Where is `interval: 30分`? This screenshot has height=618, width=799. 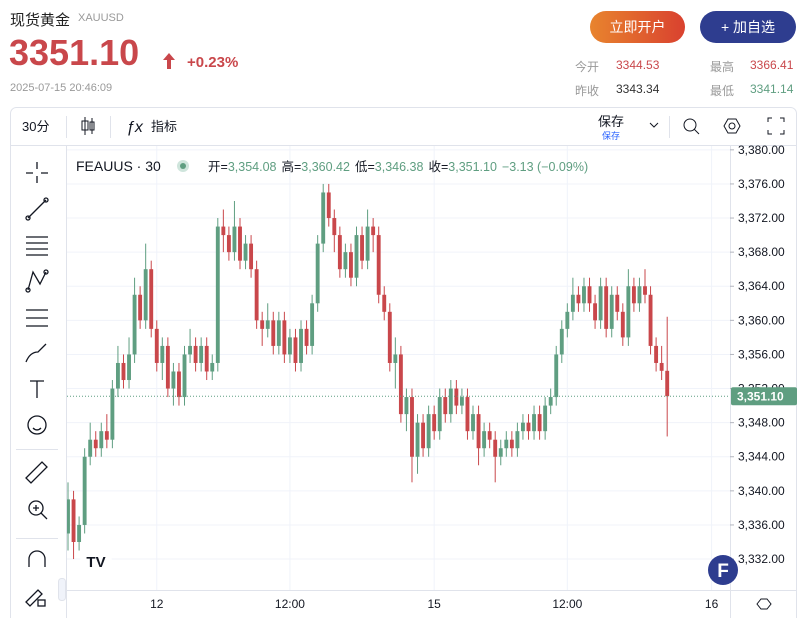 interval: 30分 is located at coordinates (35, 126).